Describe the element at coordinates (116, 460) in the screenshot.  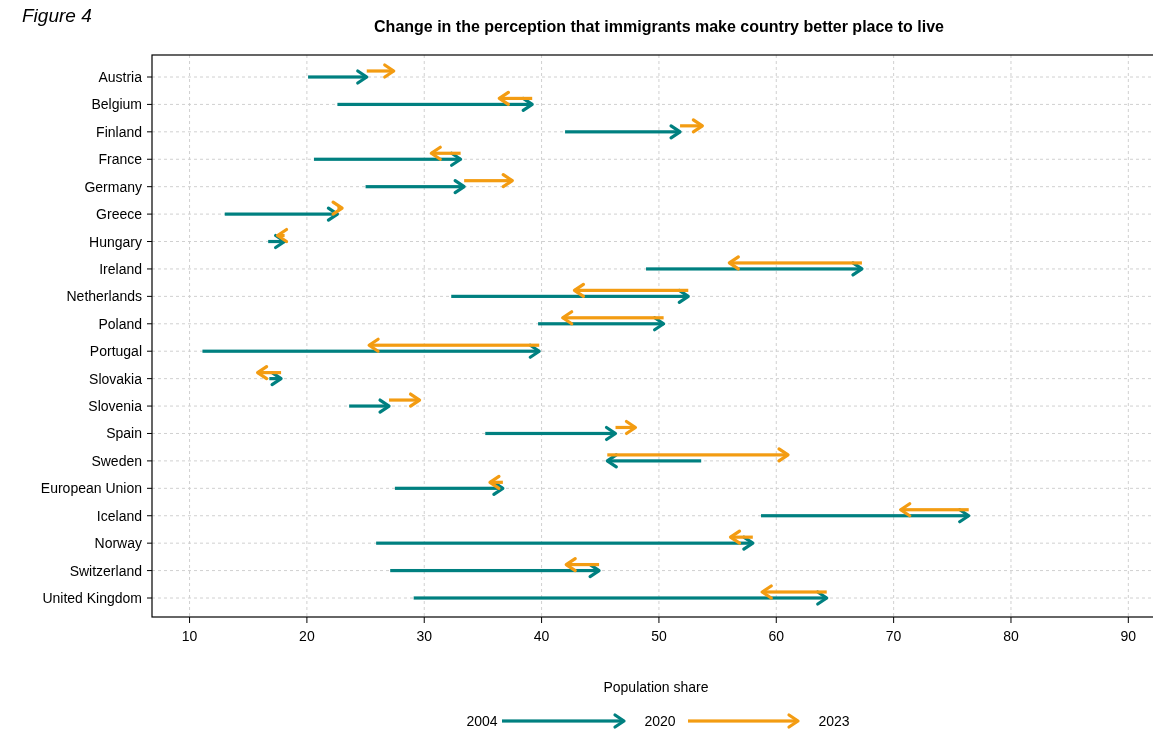
I see `y-tick-label: Sweden` at that location.